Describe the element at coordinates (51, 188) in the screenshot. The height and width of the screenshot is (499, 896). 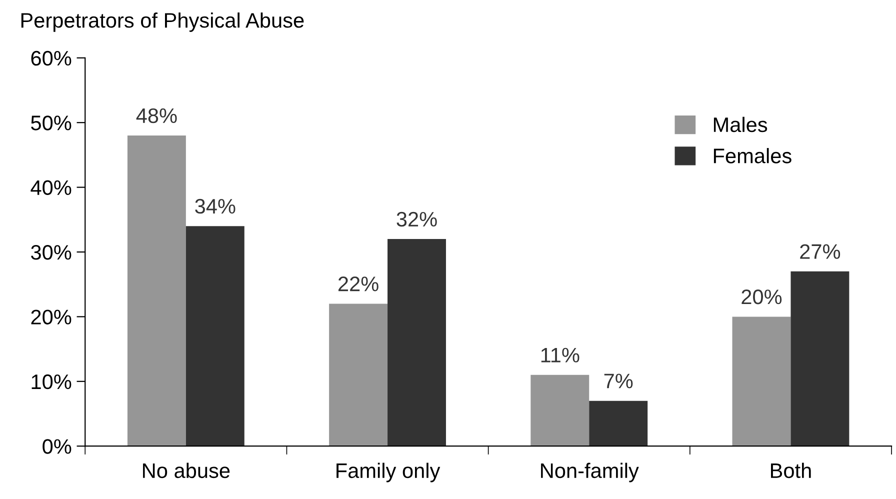
I see `y-tick-label: 40%` at that location.